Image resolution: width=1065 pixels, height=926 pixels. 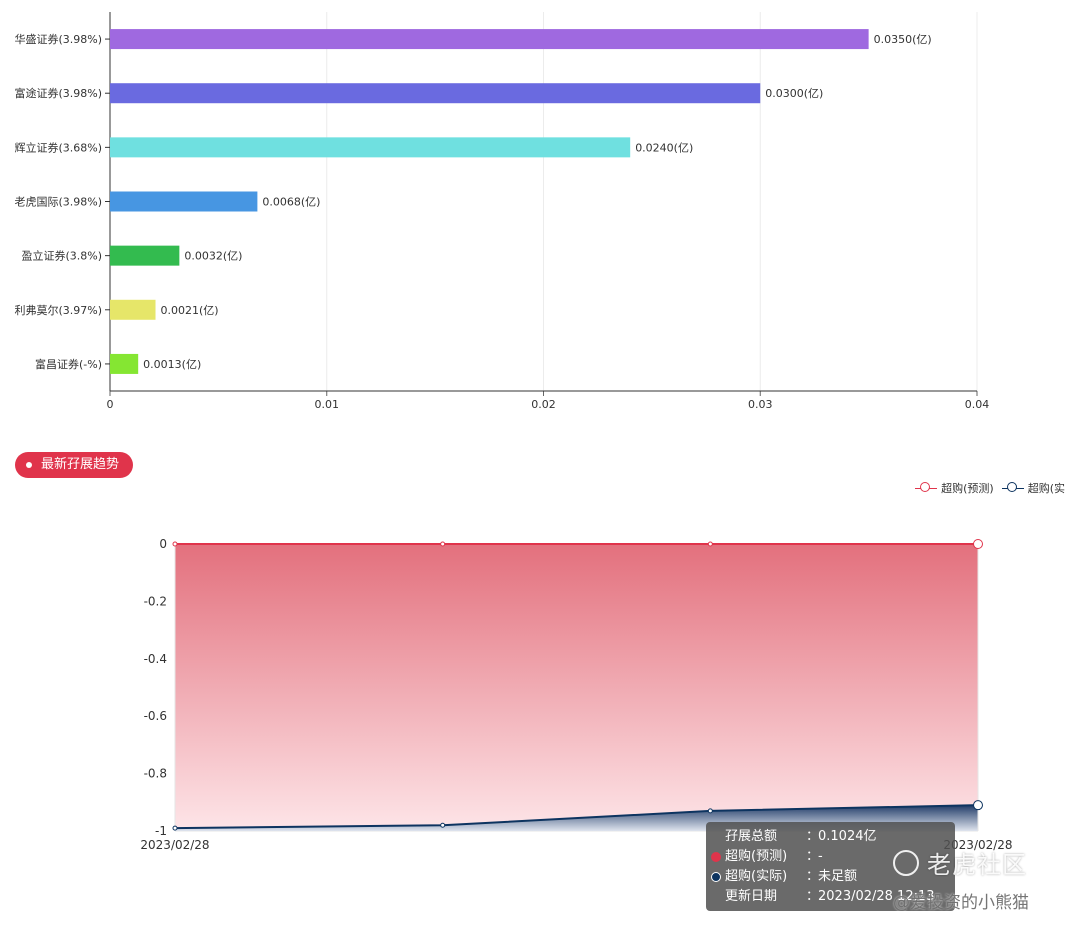 I want to click on category-label: 老虎国际(3.98%), so click(x=58, y=202).